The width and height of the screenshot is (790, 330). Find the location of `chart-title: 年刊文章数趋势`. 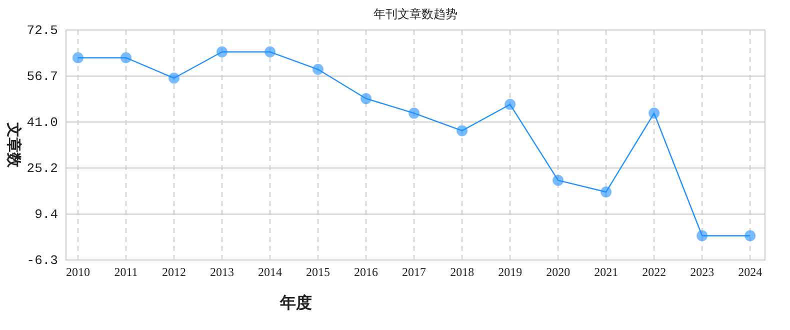

chart-title: 年刊文章数趋势 is located at coordinates (416, 14).